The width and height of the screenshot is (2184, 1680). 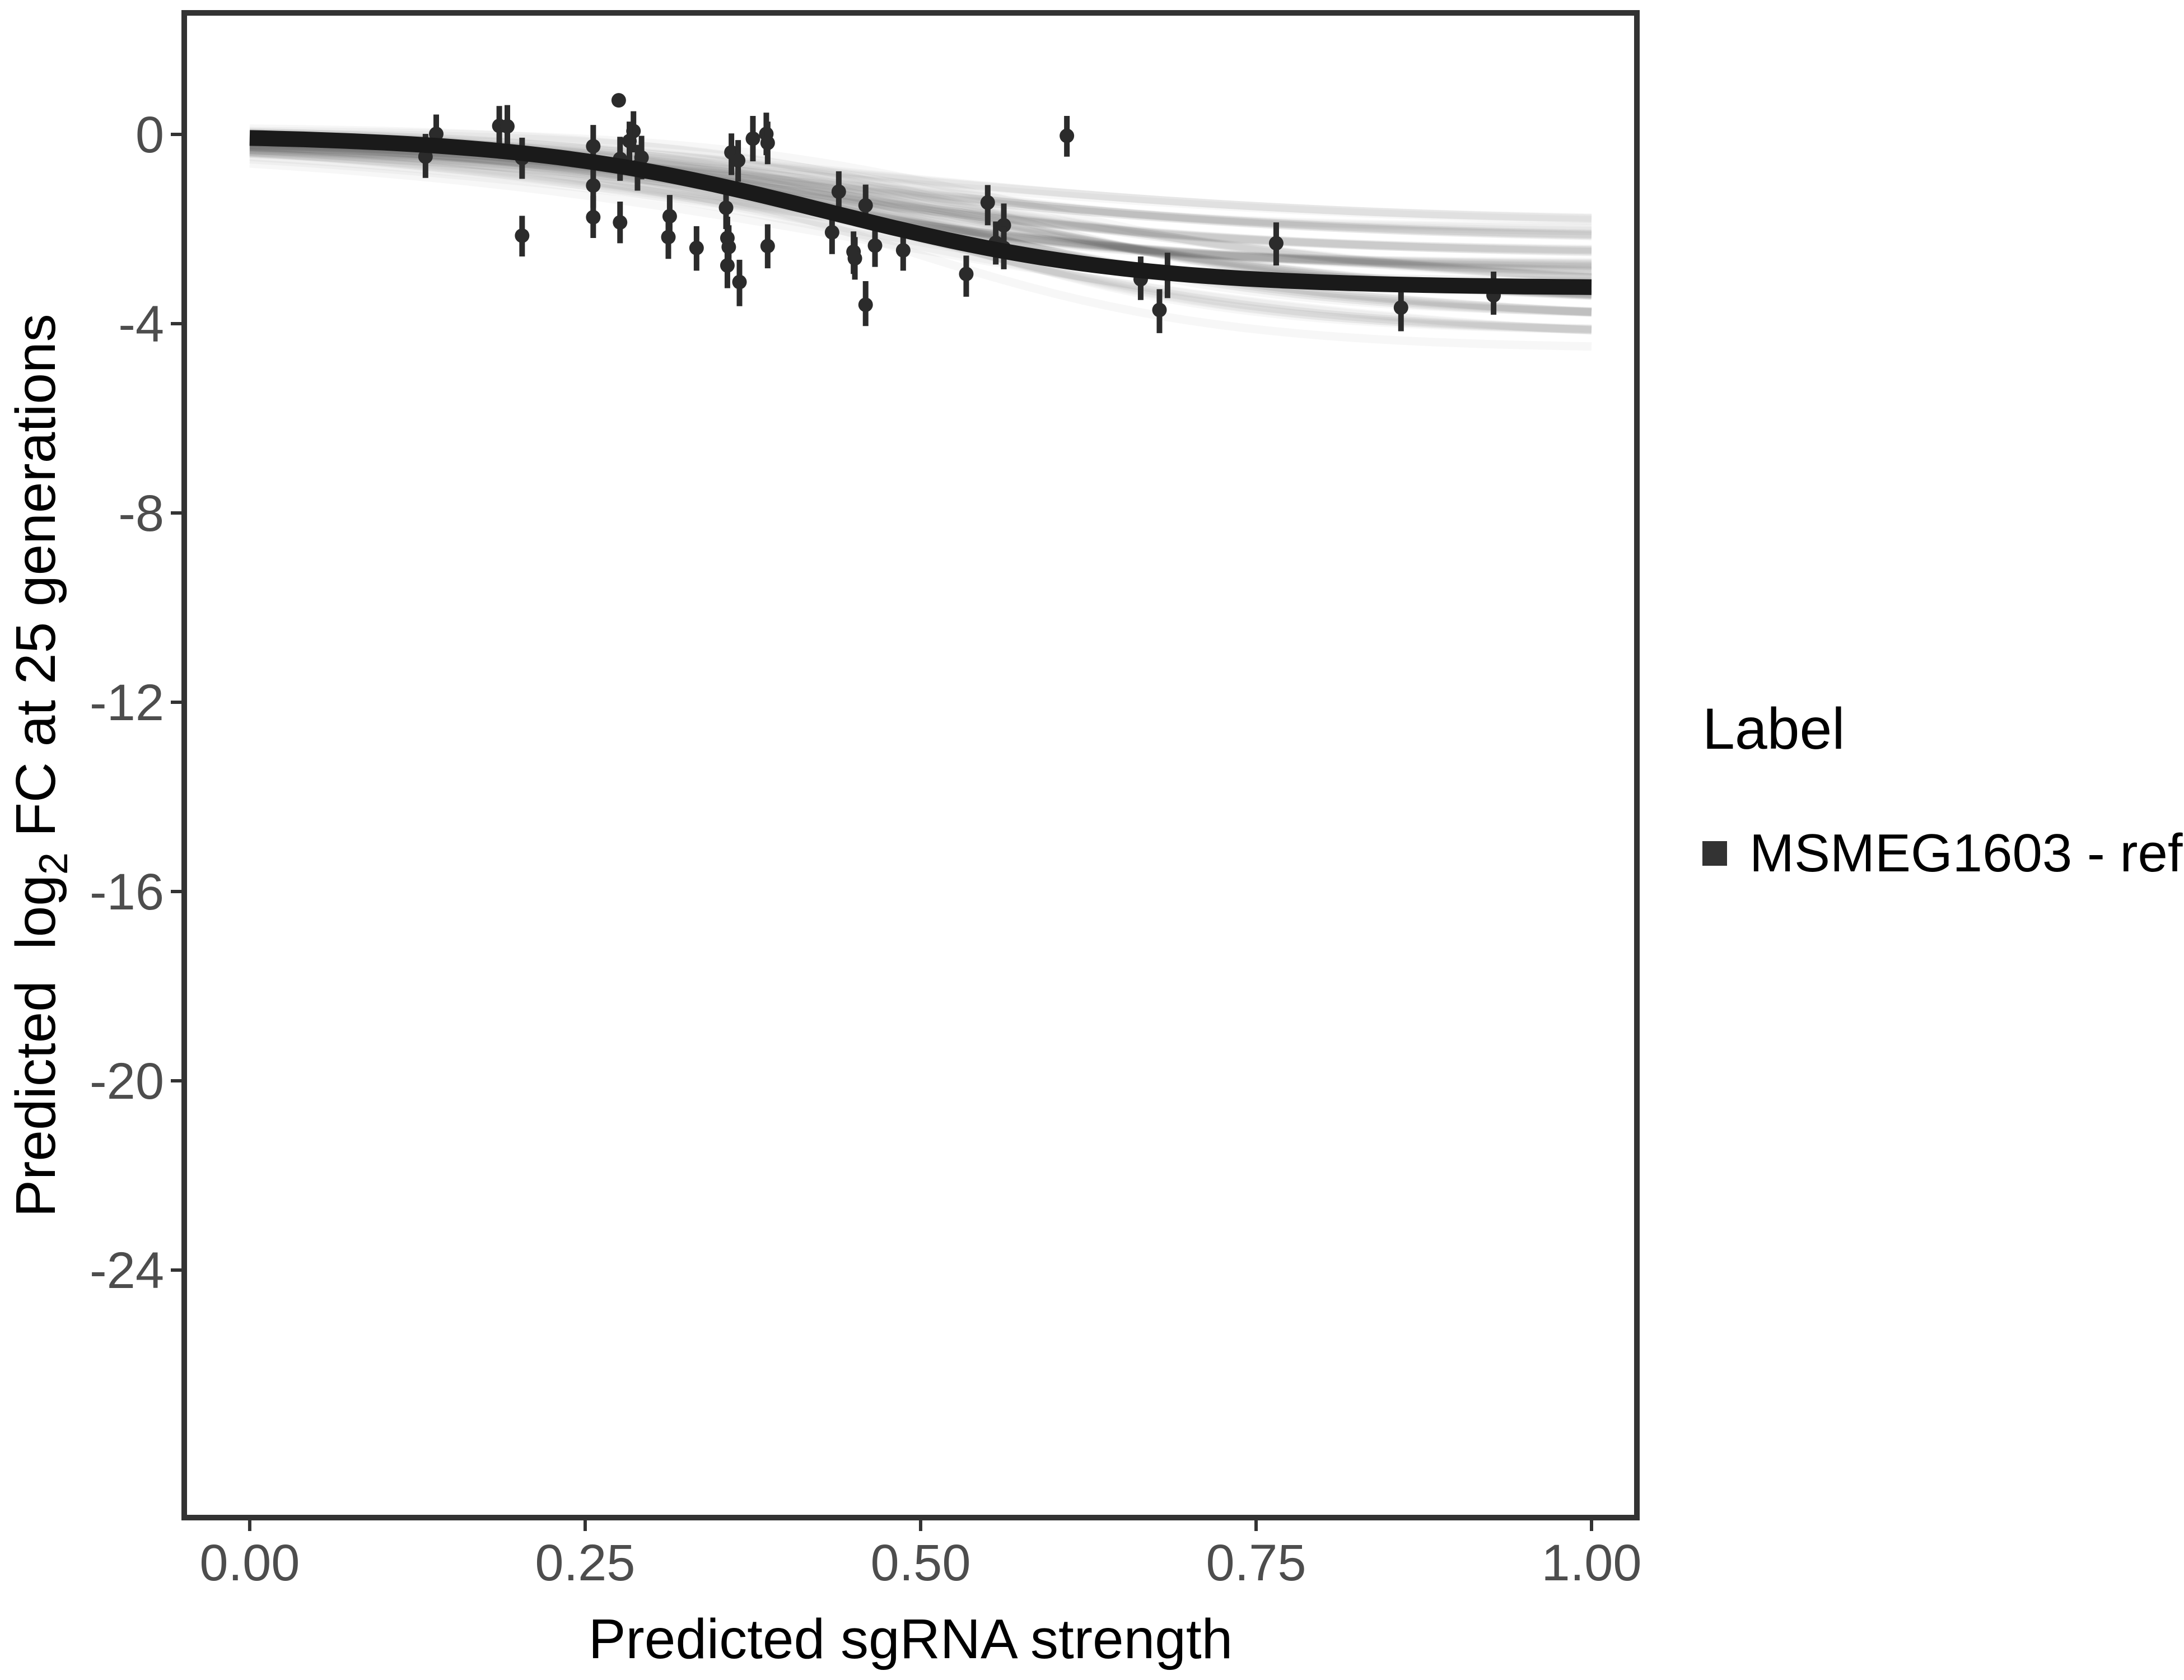 I want to click on y-axis-title: Predicted log2 FC at 25 generations, so click(x=40, y=766).